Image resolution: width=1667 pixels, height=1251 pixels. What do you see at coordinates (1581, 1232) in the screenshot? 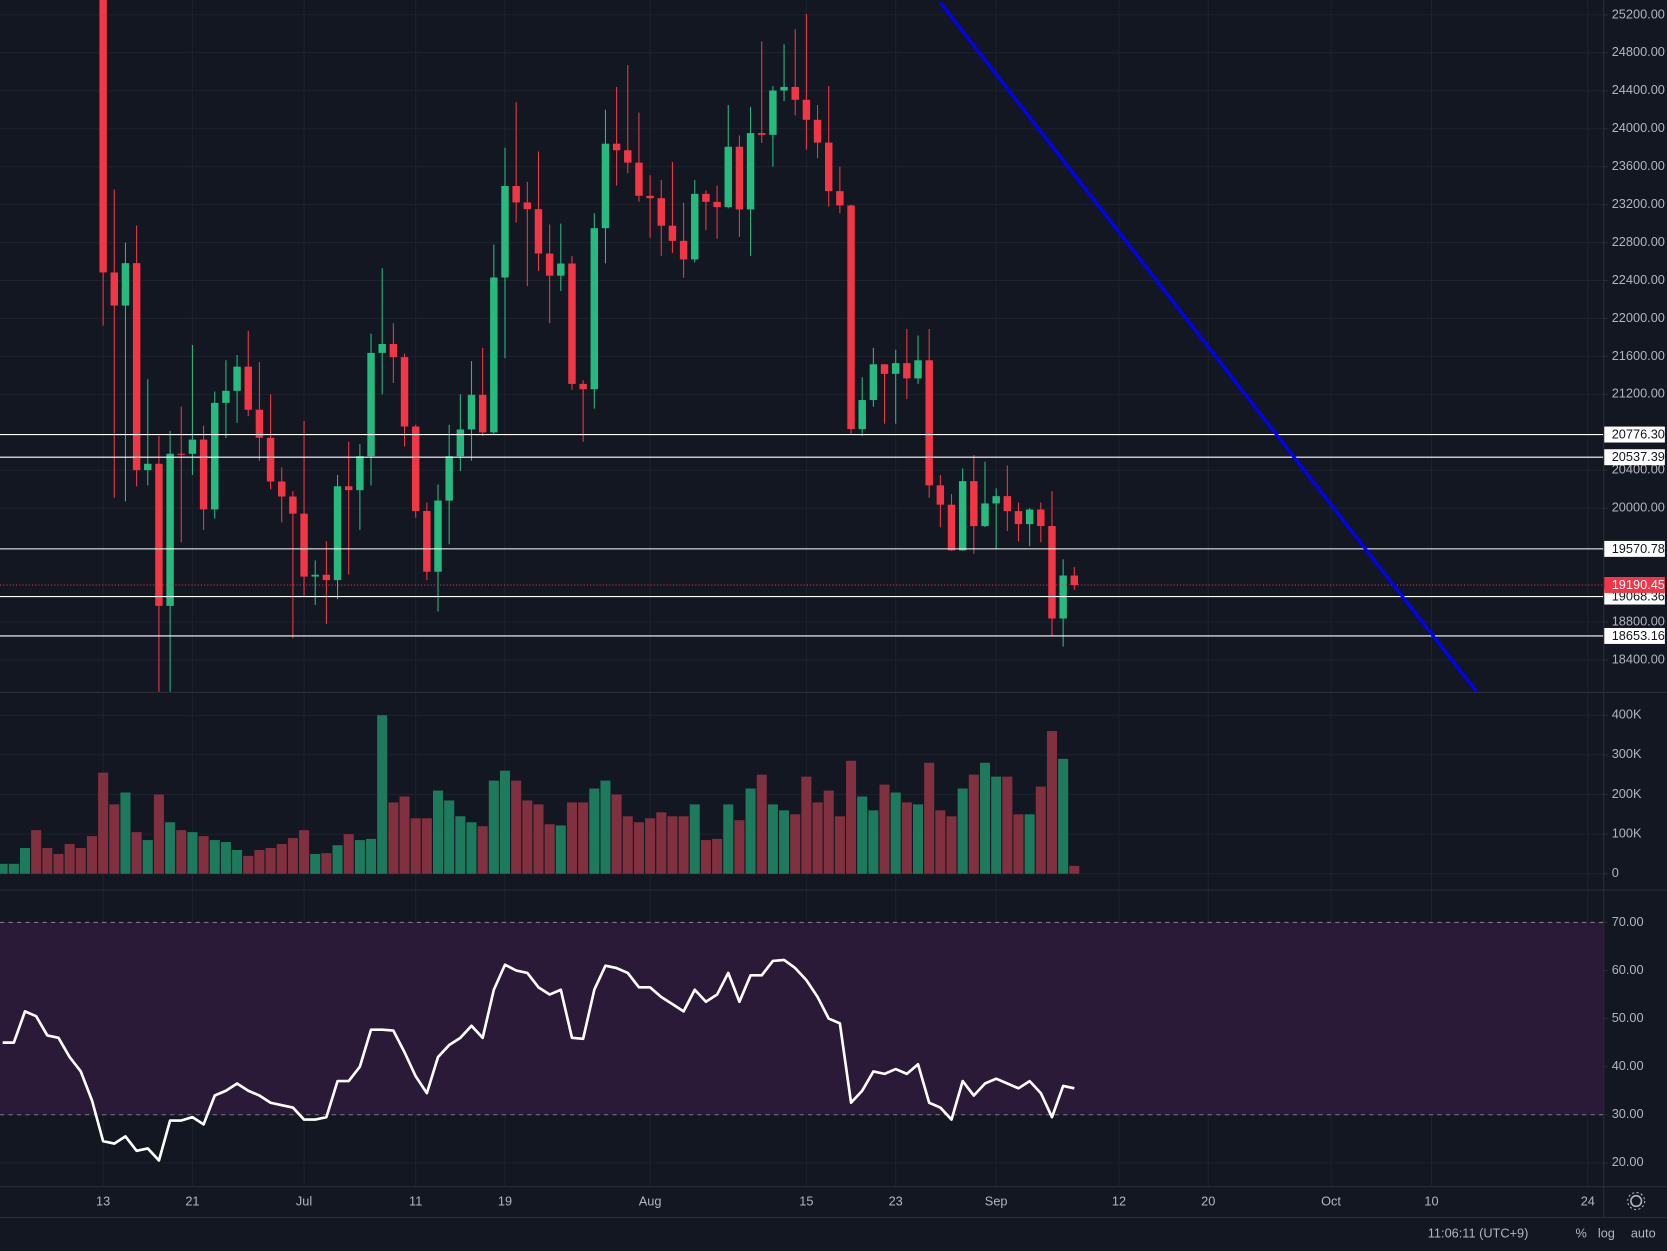
I see `percent-button: %` at bounding box center [1581, 1232].